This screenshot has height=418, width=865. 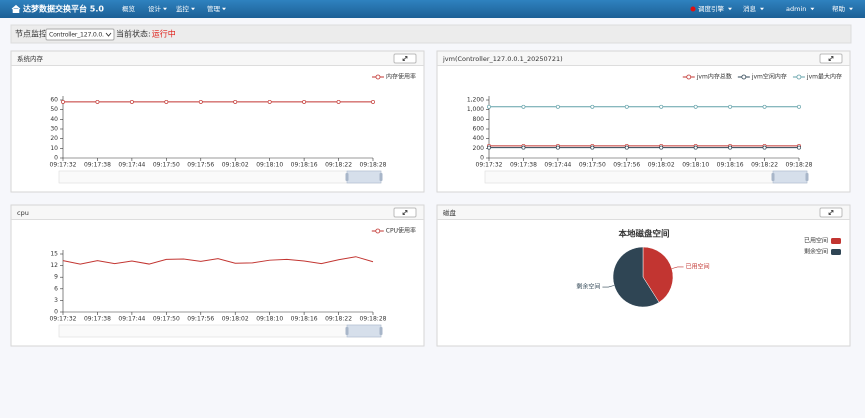 I want to click on legend: 内存使用率, so click(x=393, y=77).